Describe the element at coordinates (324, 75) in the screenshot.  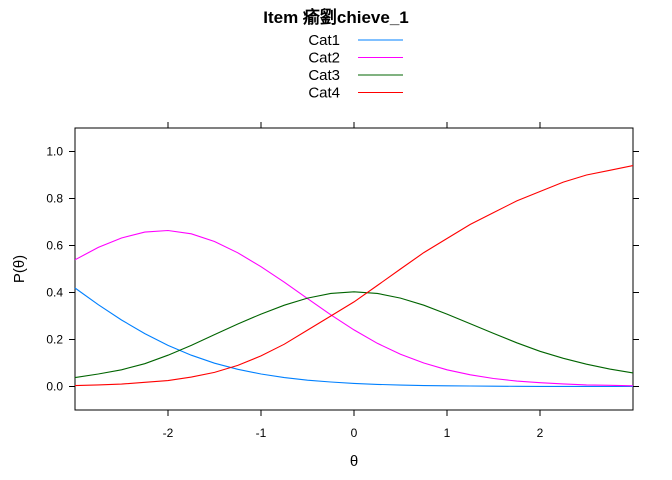
I see `legend-label: Cat3` at that location.